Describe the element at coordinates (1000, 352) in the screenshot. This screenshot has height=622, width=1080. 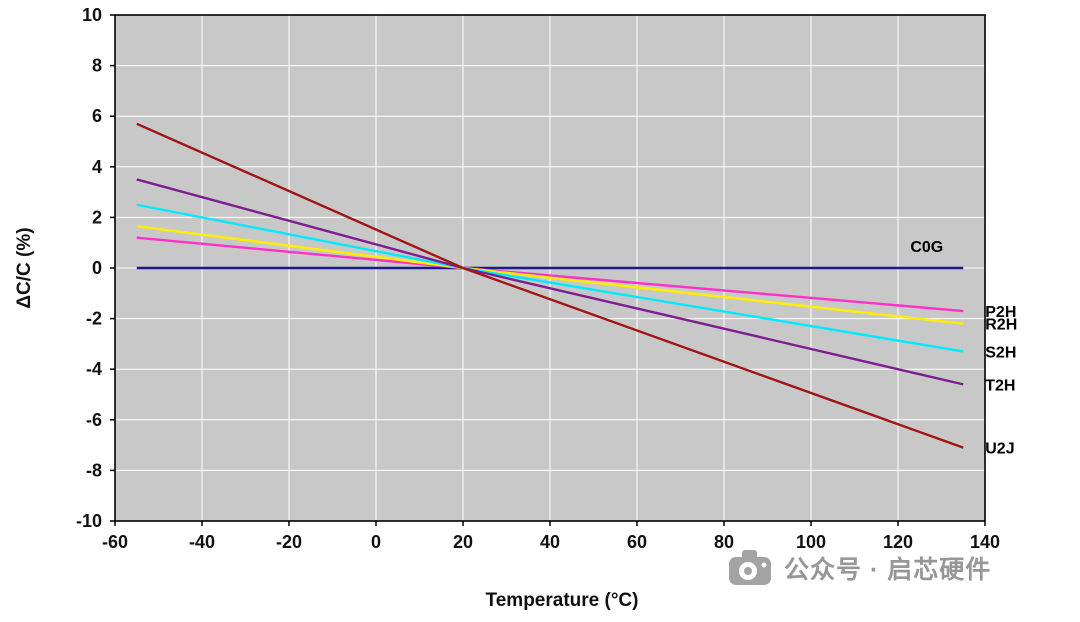
I see `series-label-s2h: S2H` at that location.